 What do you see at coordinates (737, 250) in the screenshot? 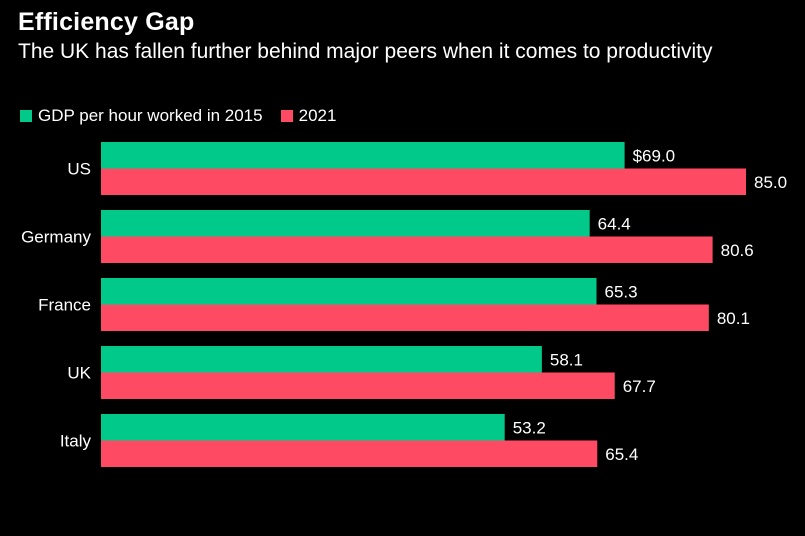
I see `value-label-germany-2021: 80.6` at bounding box center [737, 250].